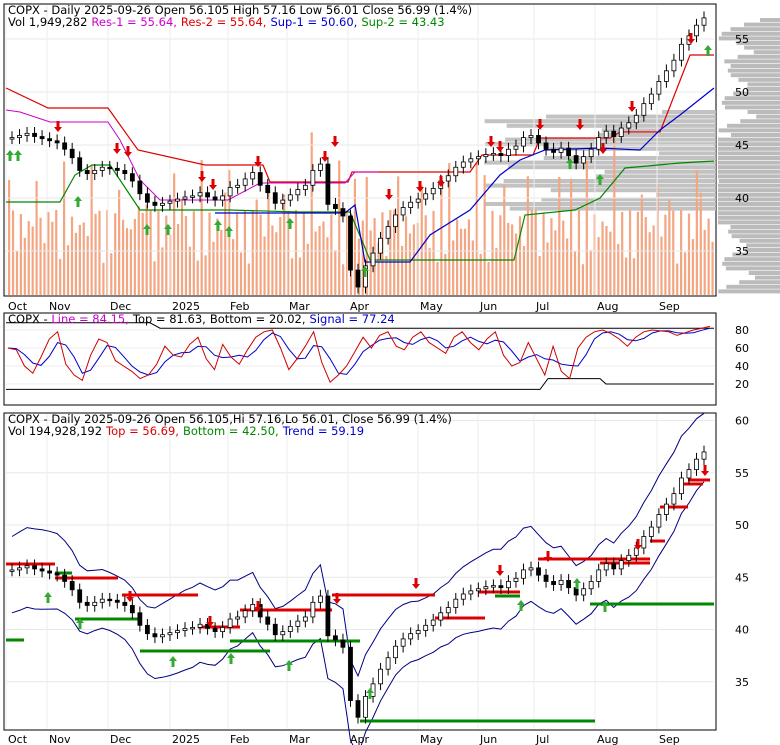 The width and height of the screenshot is (780, 745). Describe the element at coordinates (431, 306) in the screenshot. I see `x-tick-label: May` at that location.